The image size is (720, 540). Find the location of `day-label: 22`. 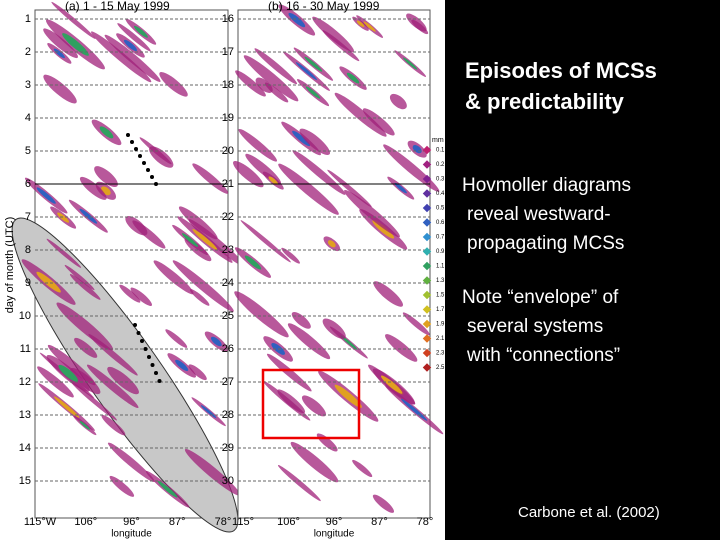

day-label: 22 is located at coordinates (228, 217).